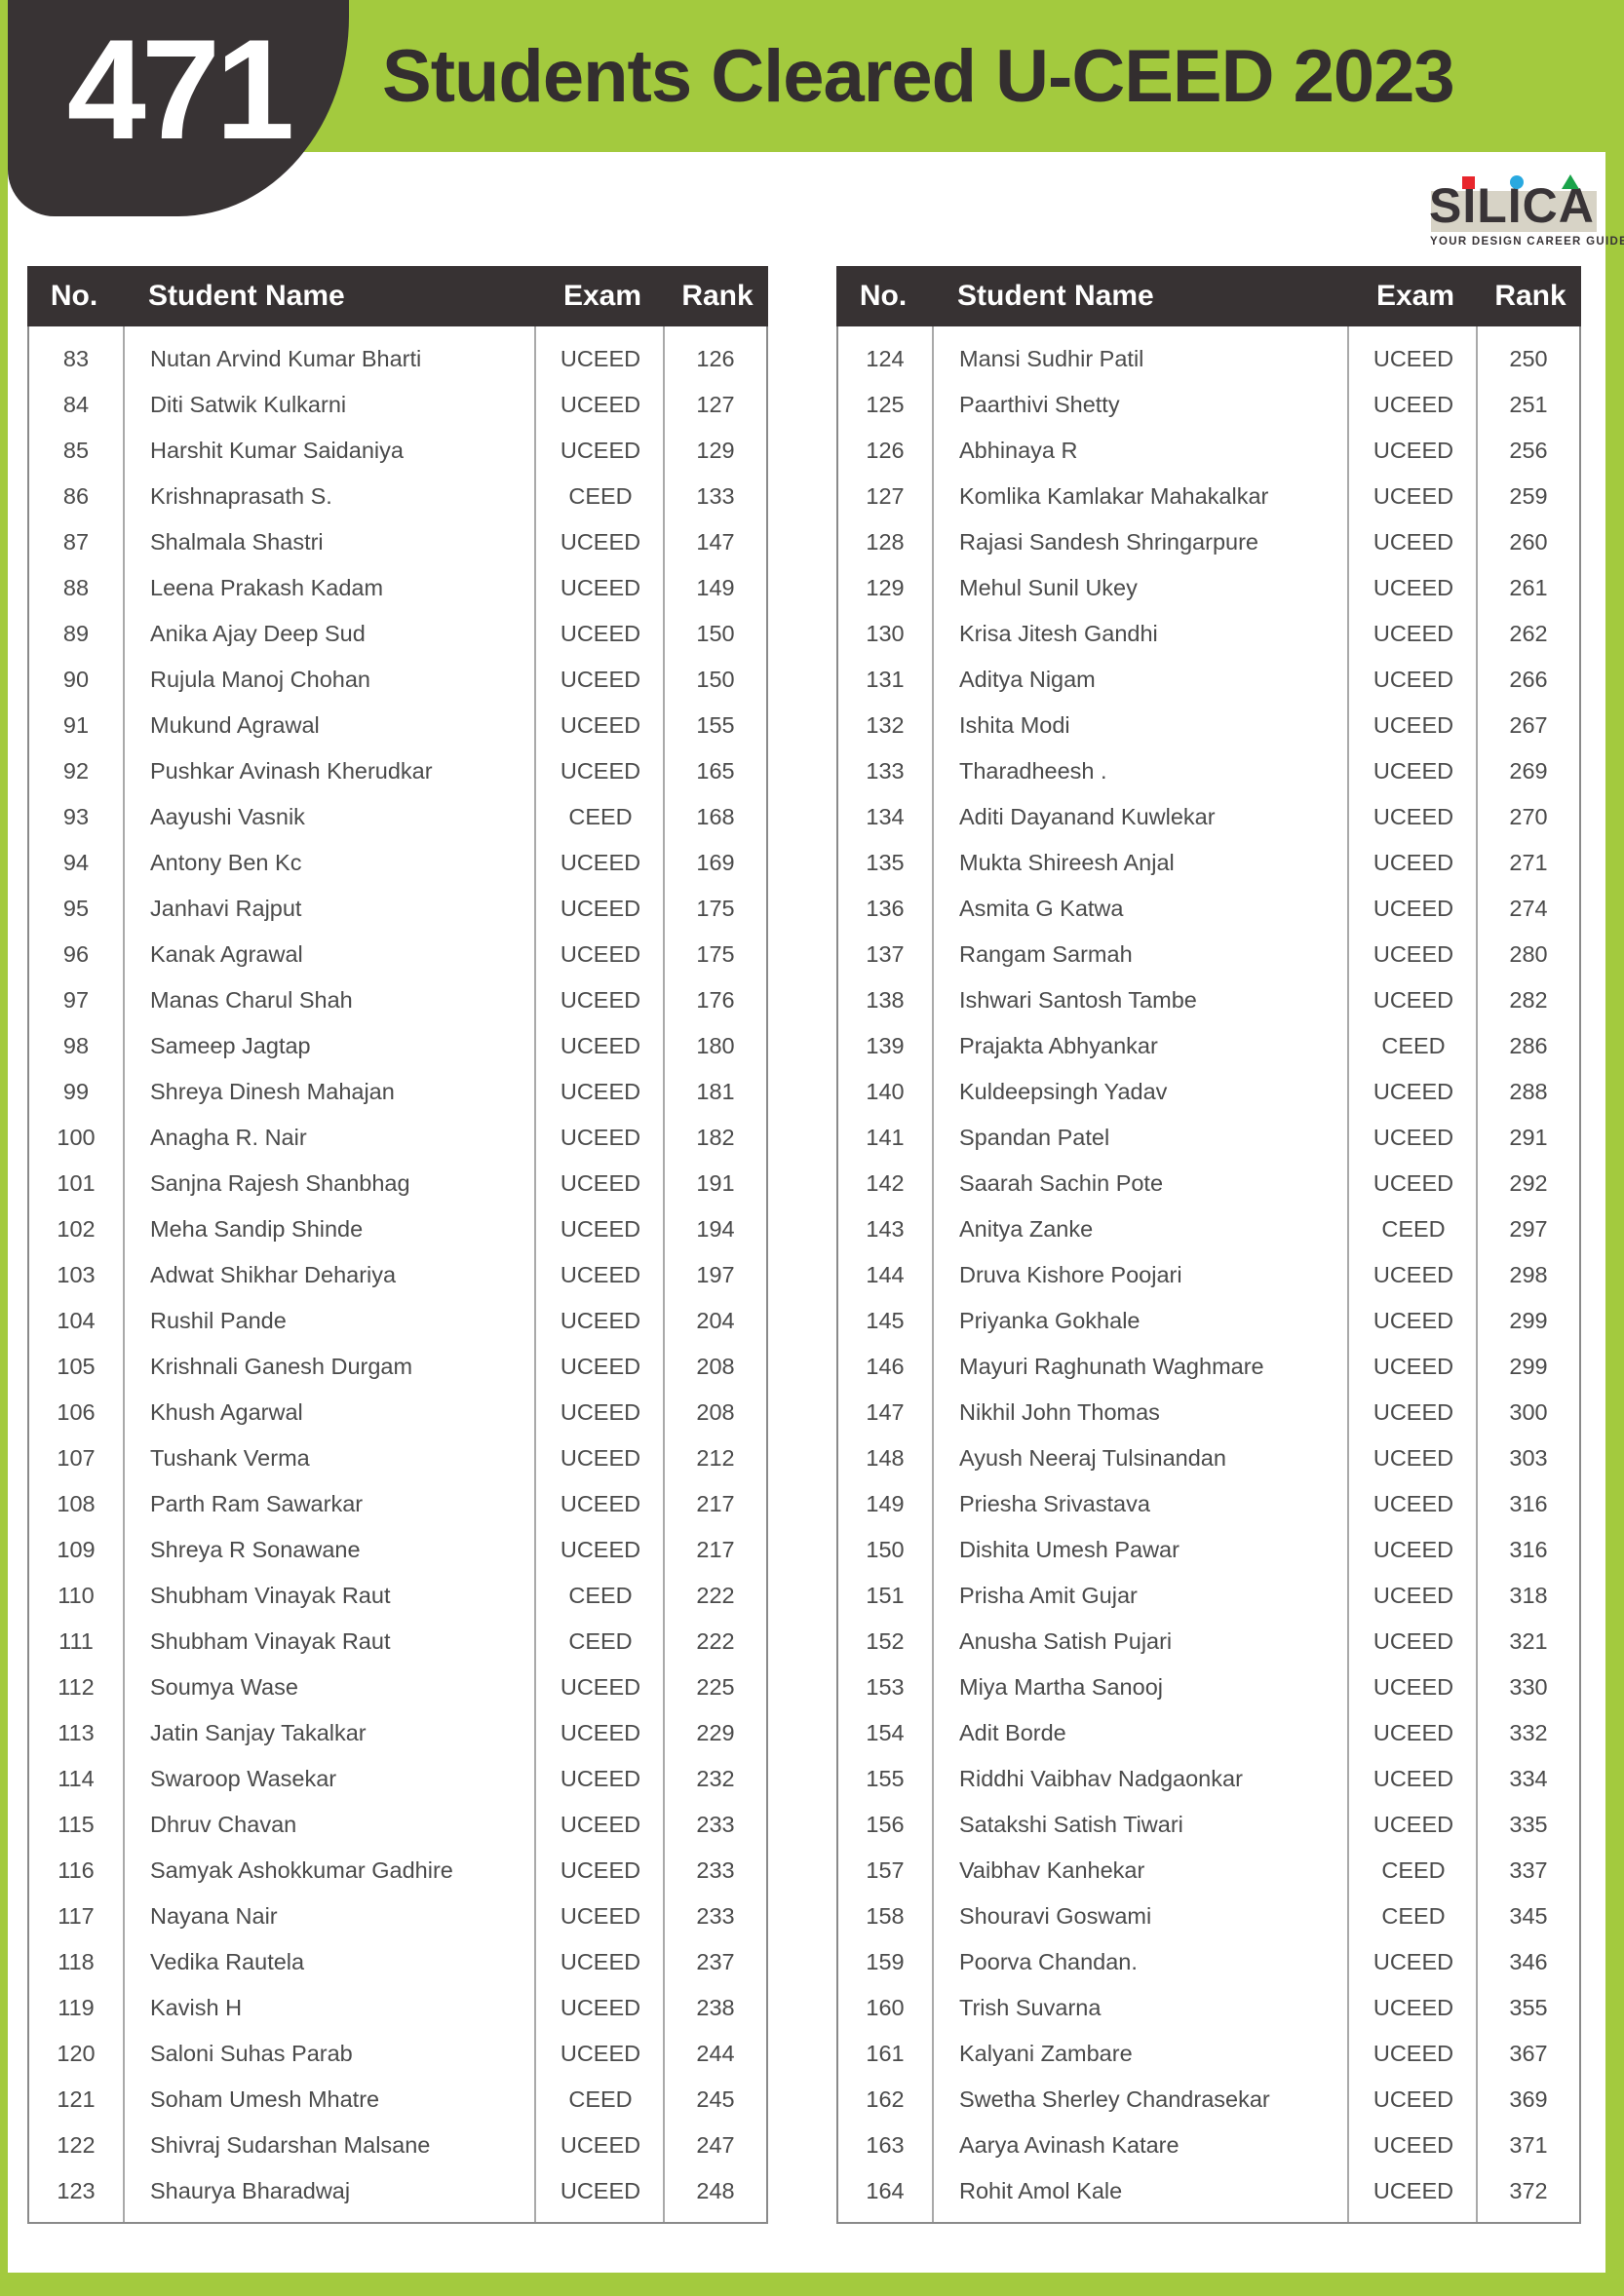 This screenshot has width=1624, height=2296. I want to click on cell-rank: 318, so click(1528, 1595).